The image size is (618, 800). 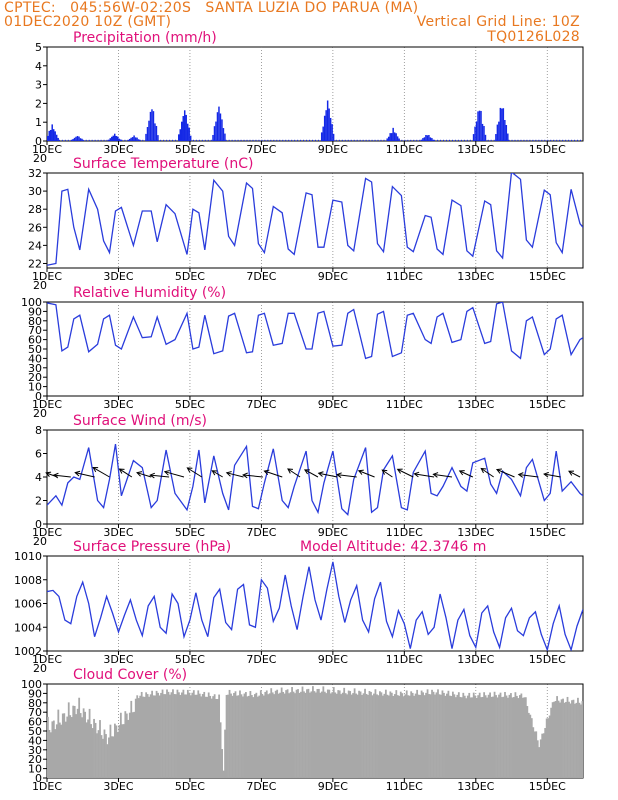 I want to click on x-tick-partial: 20, so click(x=40, y=413).